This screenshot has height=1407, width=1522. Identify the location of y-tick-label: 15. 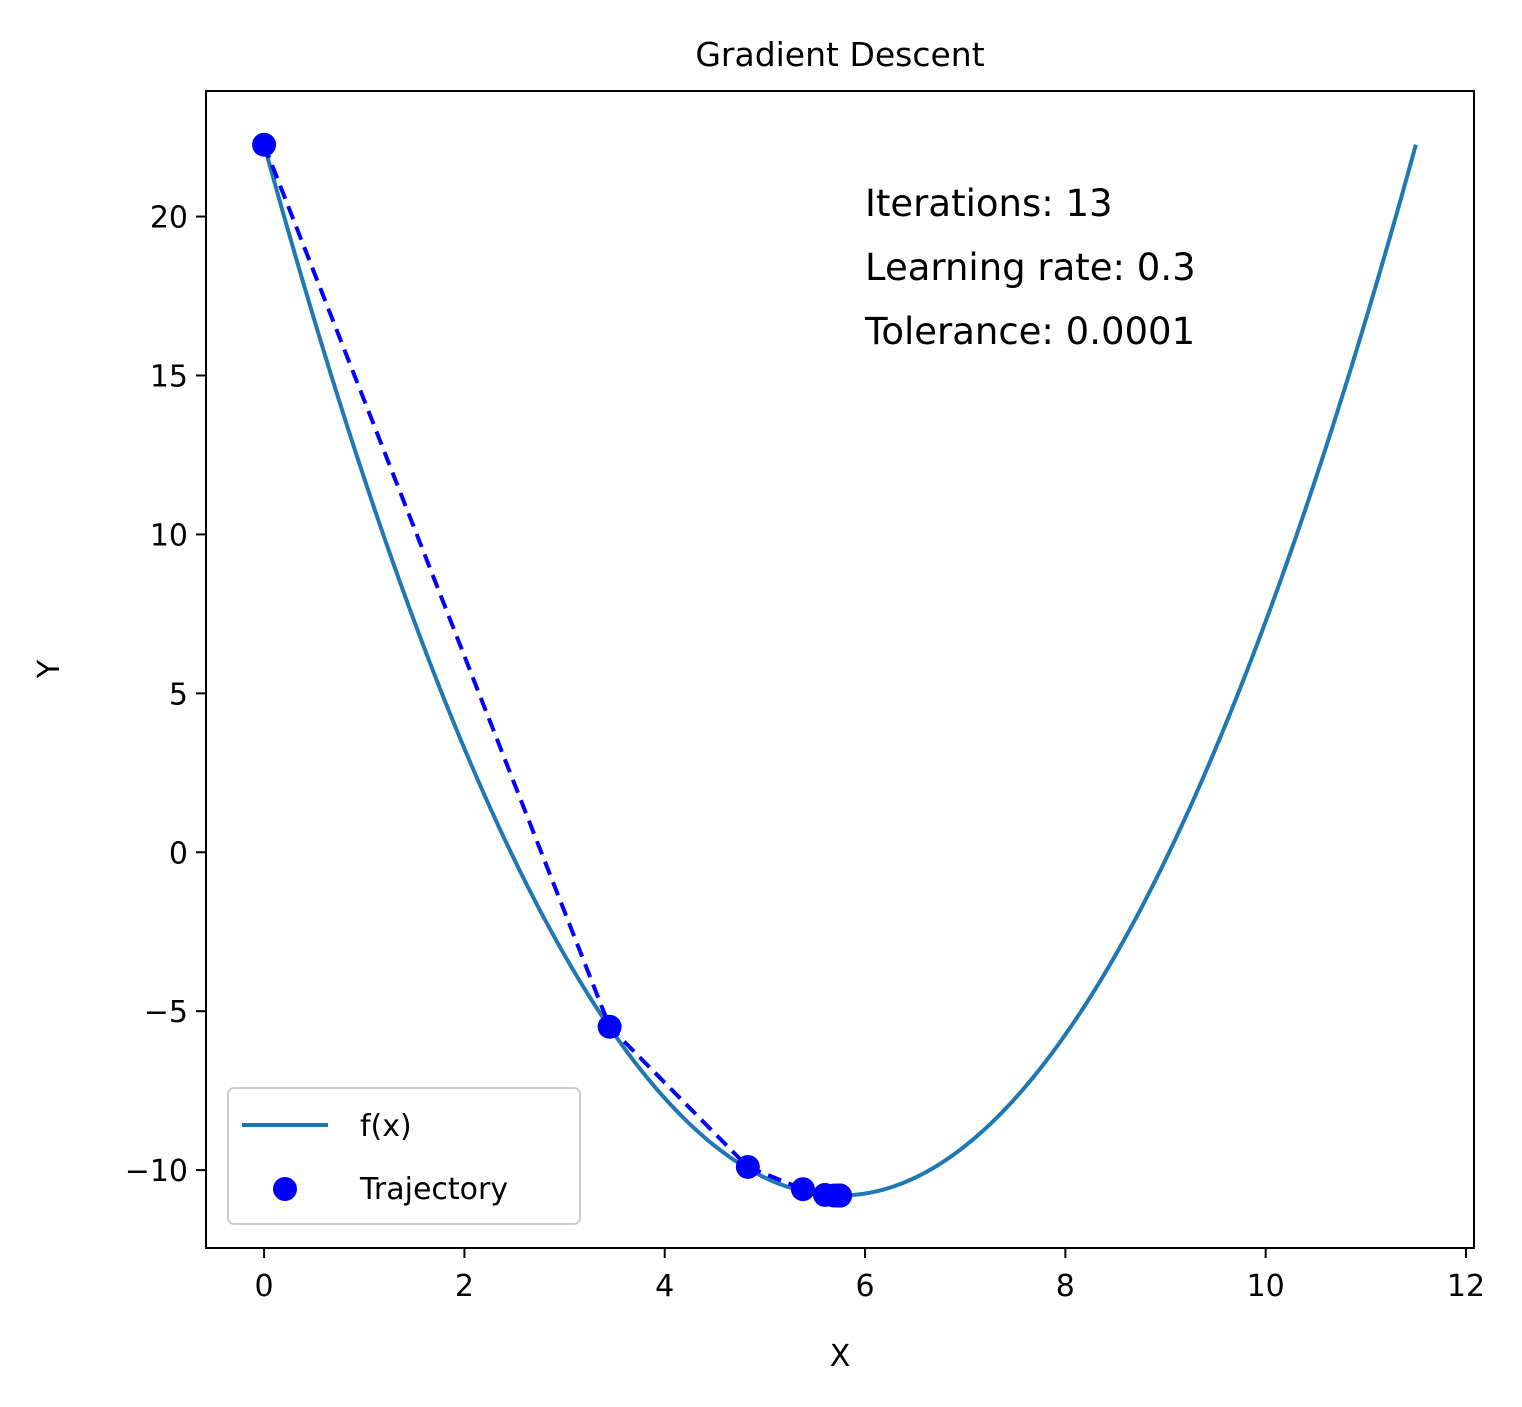
(169, 376).